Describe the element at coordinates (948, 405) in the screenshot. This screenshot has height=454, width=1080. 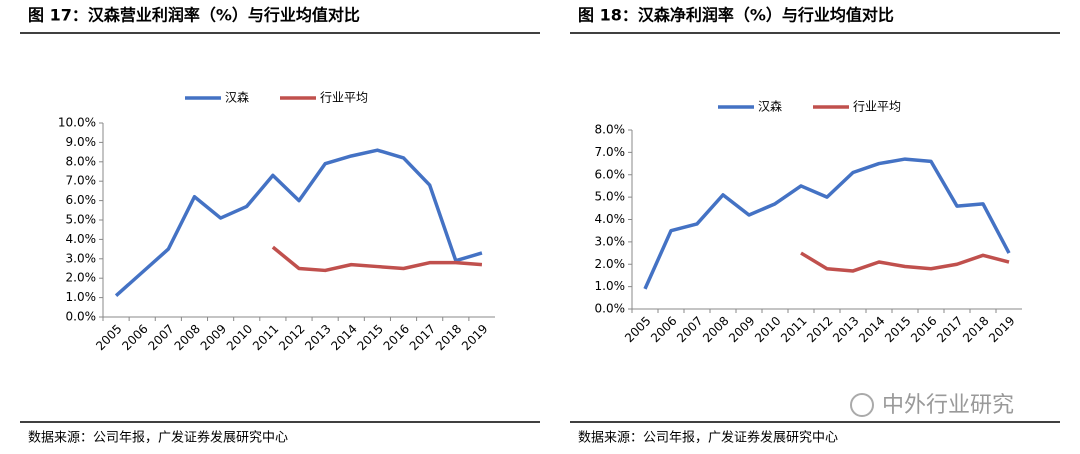
I see `watermark-text: 中外行业研究` at that location.